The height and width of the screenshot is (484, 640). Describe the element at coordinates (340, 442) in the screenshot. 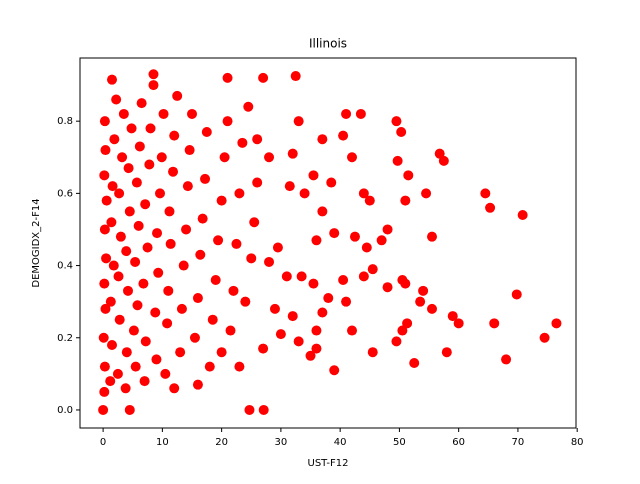

I see `x-tick-label: 40` at that location.